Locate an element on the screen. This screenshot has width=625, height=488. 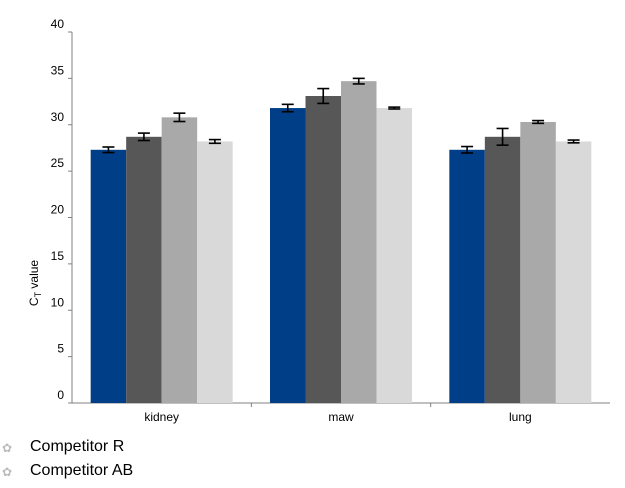
x-tick-label: lung is located at coordinates (520, 417).